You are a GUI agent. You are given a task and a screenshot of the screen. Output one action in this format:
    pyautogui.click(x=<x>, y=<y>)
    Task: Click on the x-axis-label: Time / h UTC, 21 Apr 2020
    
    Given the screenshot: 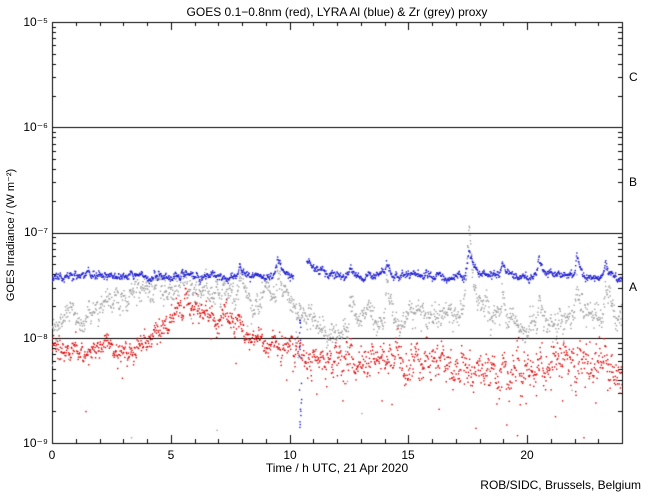 What is the action you would take?
    pyautogui.click(x=337, y=468)
    